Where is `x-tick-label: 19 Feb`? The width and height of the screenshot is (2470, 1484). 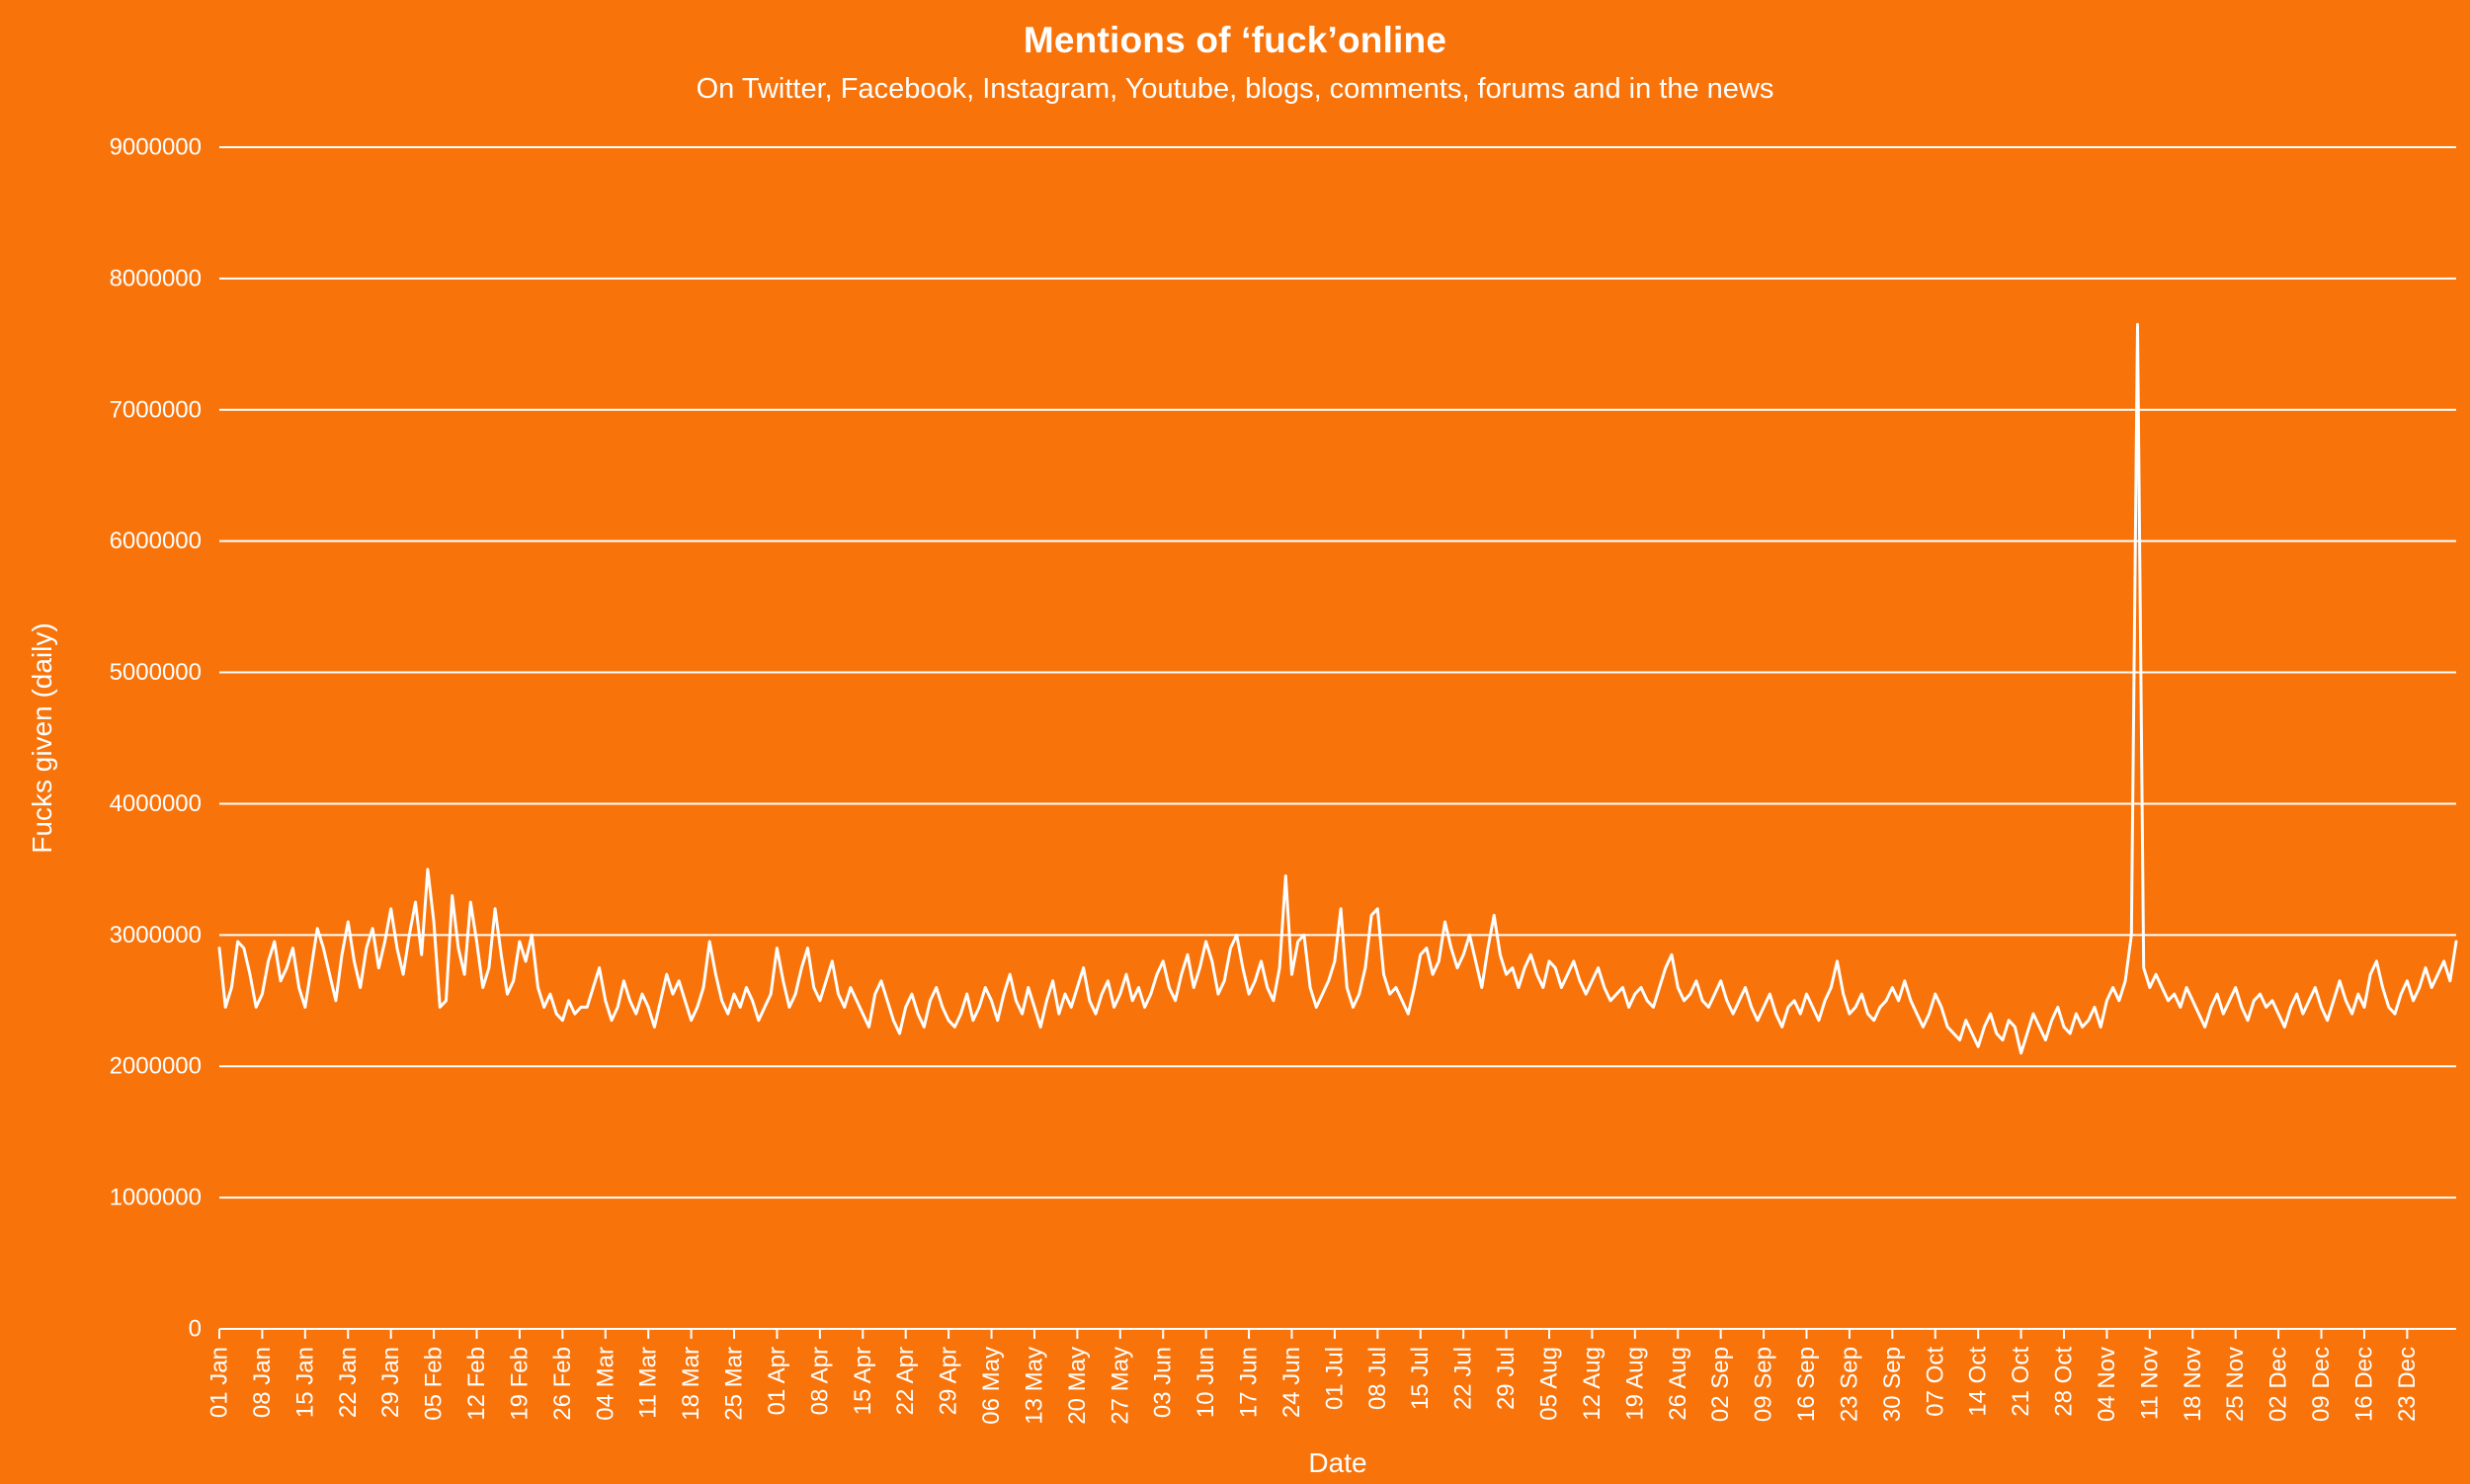
x-tick-label: 19 Feb is located at coordinates (519, 1384).